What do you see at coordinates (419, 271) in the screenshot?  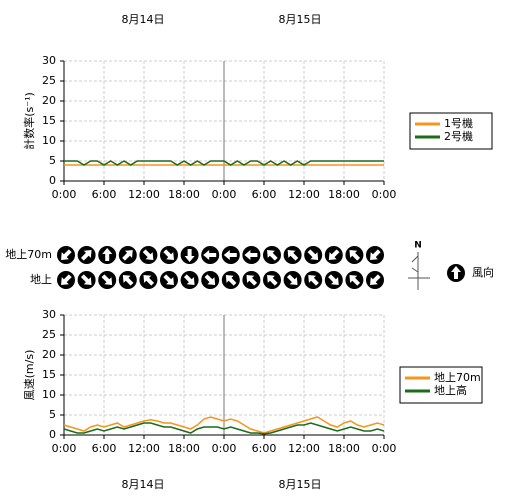 I see `compass` at bounding box center [419, 271].